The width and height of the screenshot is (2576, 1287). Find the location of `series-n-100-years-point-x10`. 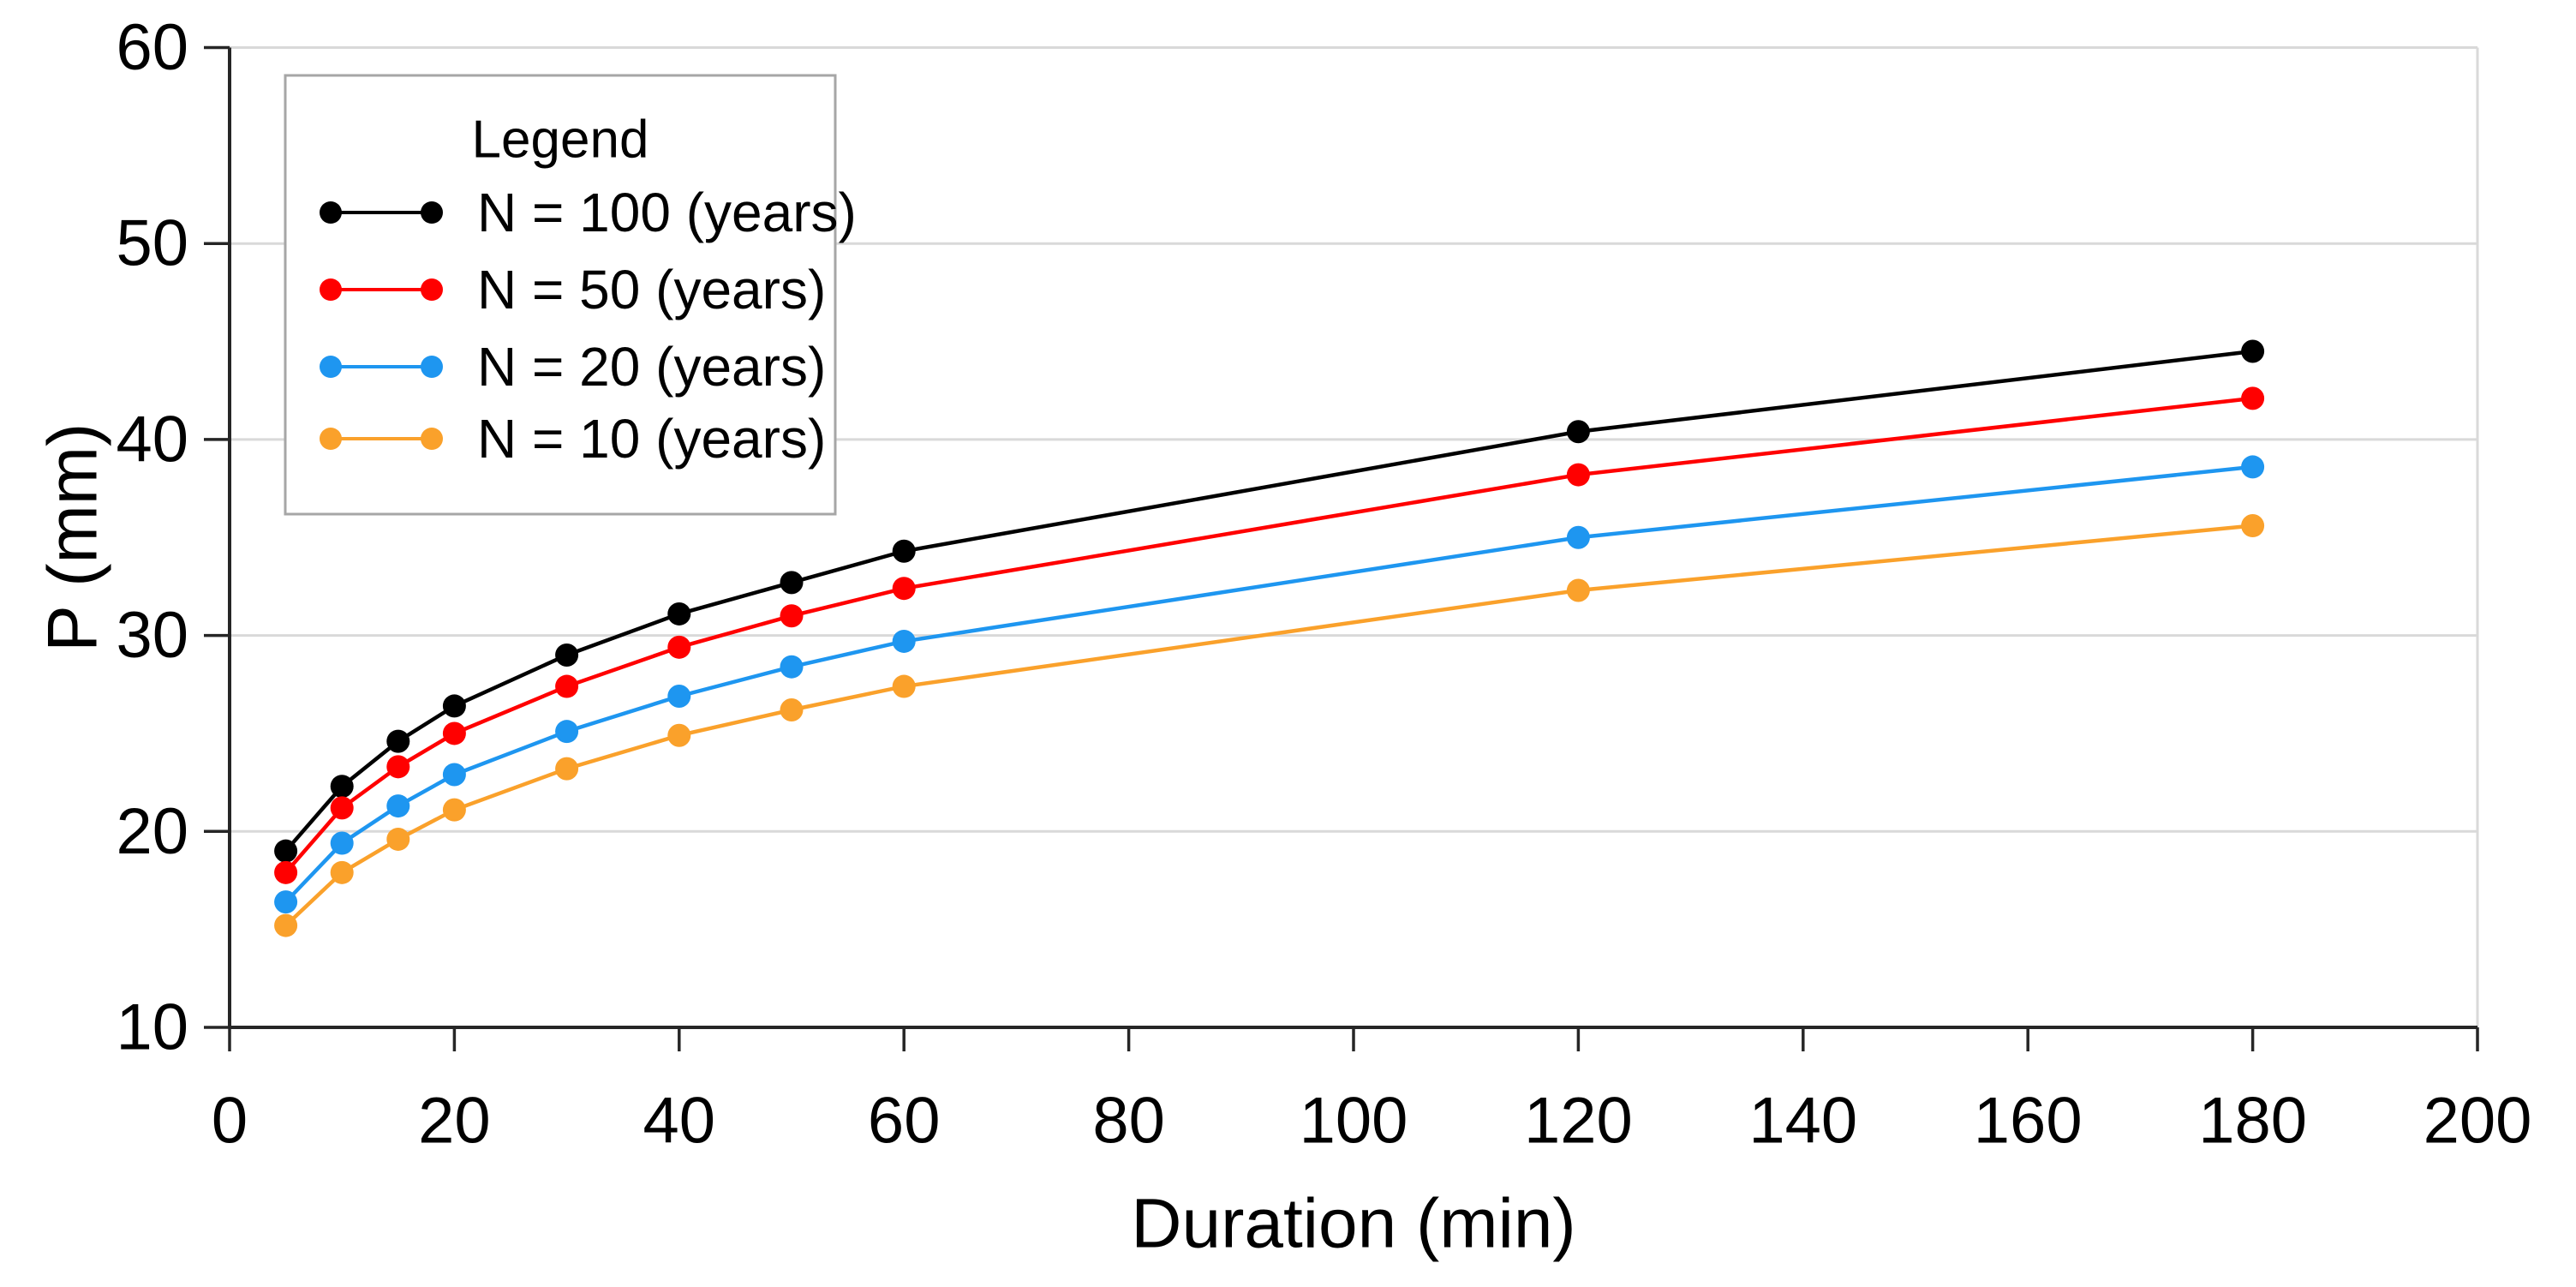

series-n-100-years-point-x10 is located at coordinates (342, 787).